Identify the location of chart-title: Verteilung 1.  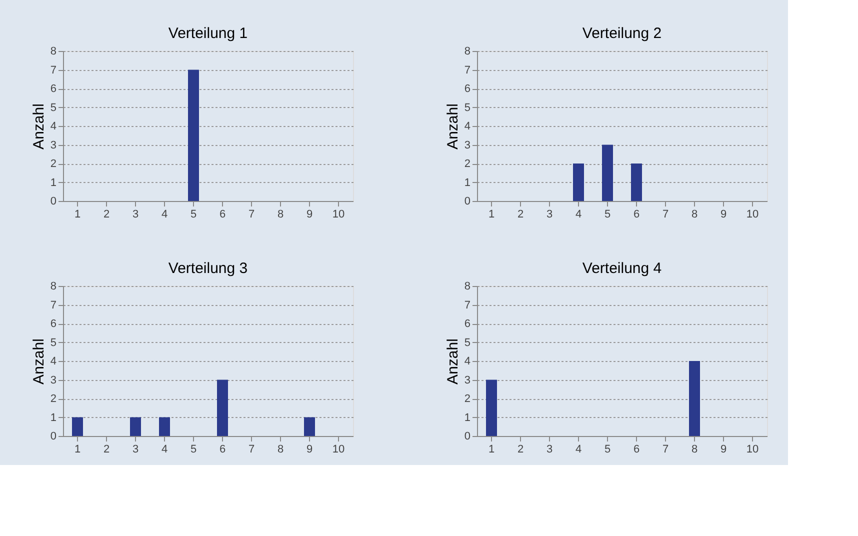
(208, 33).